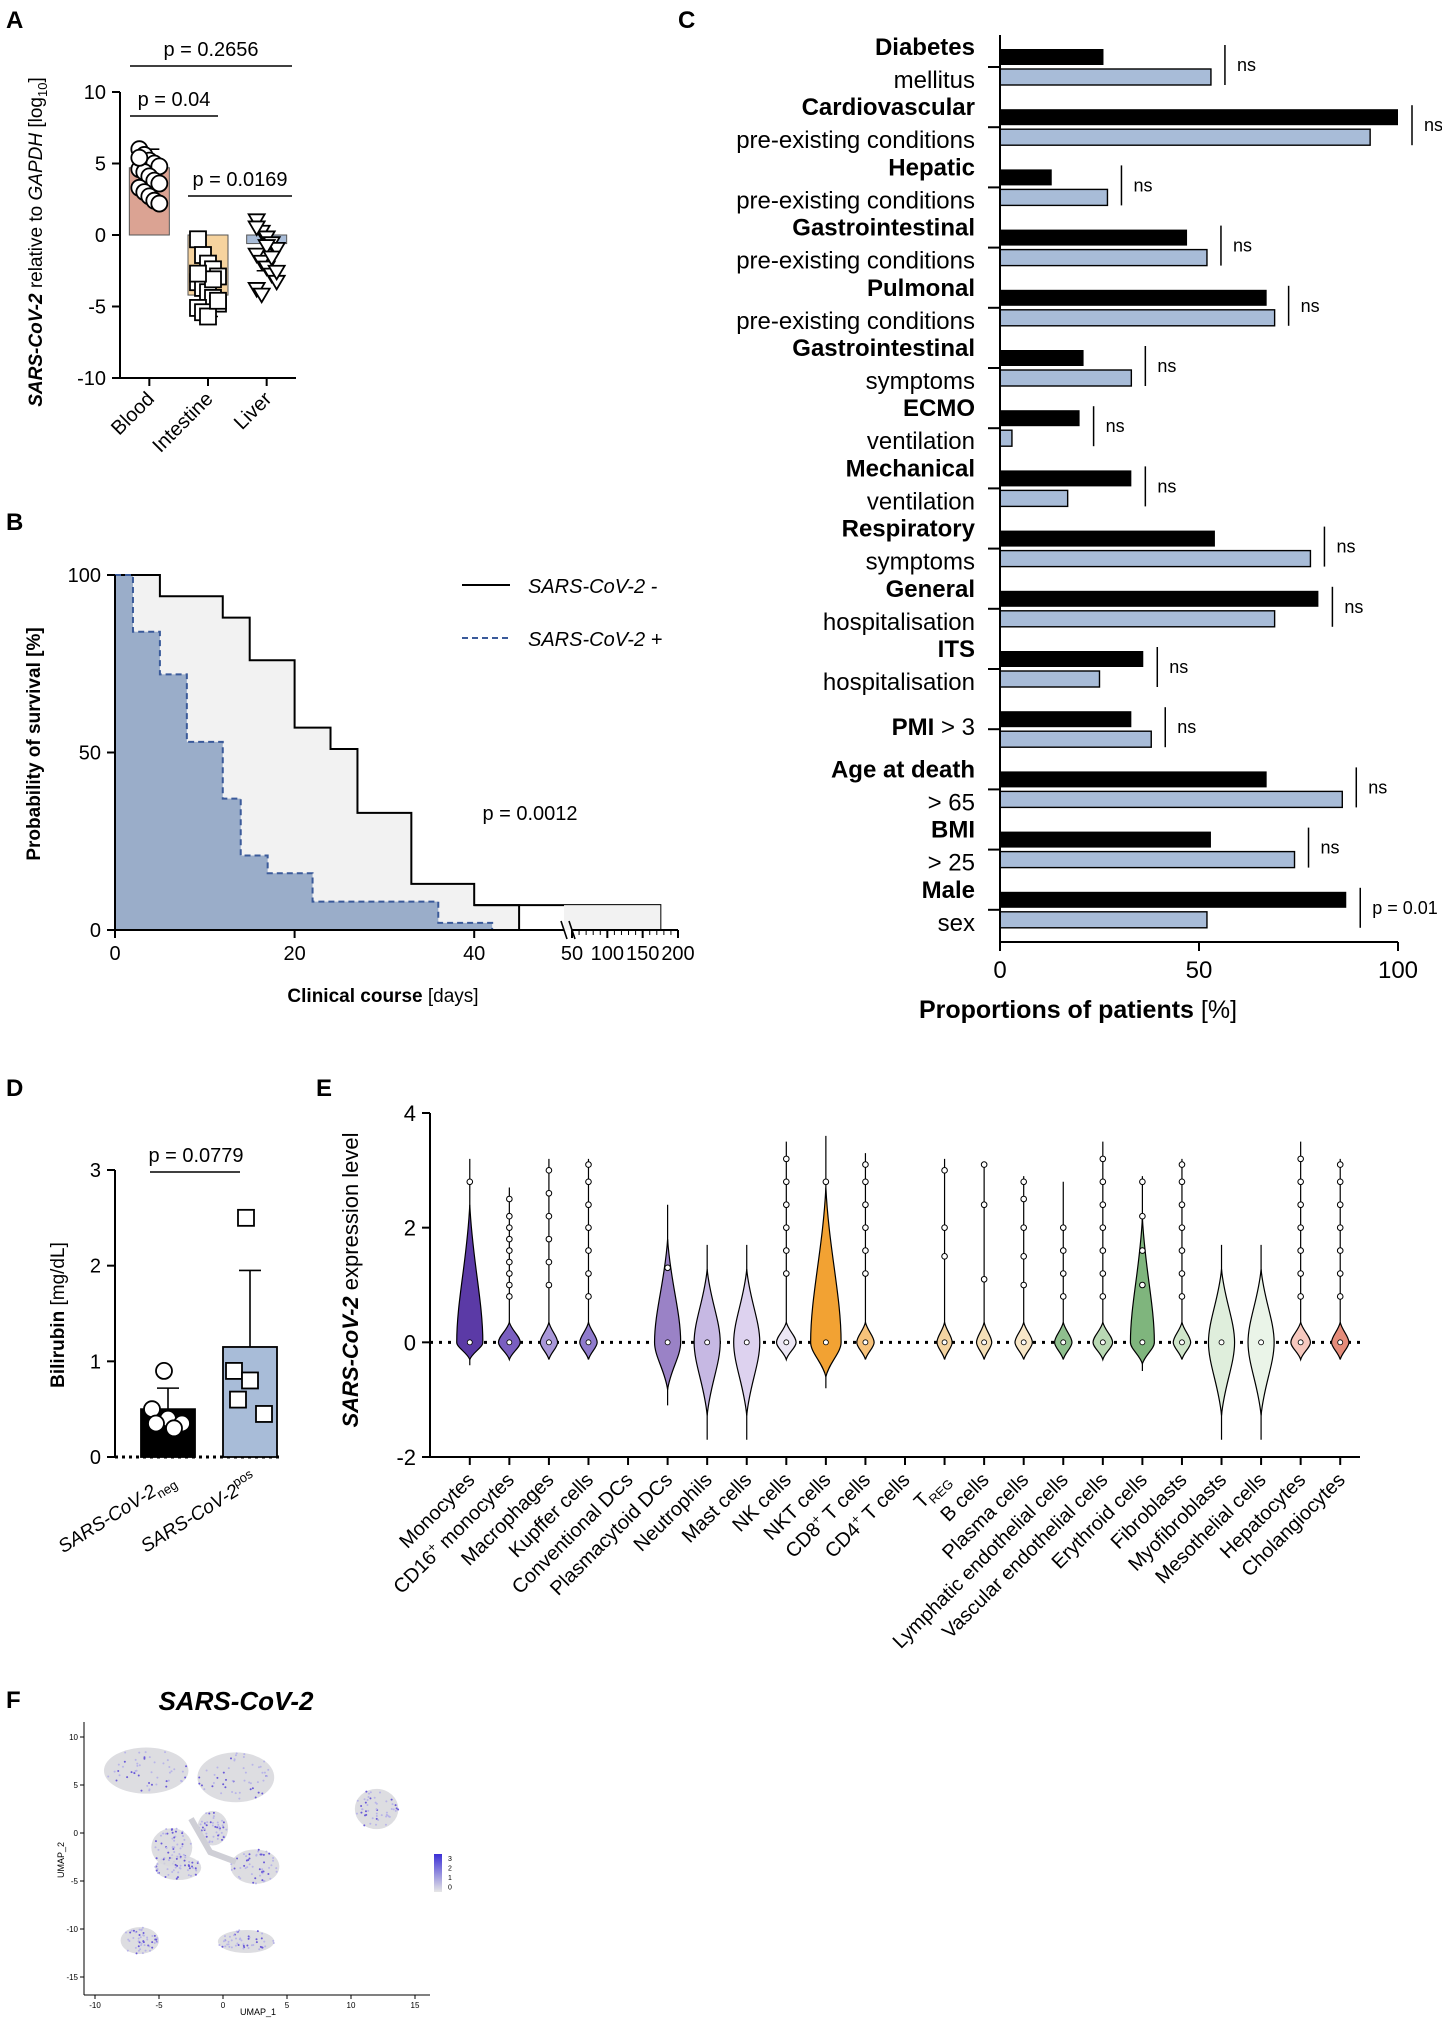  Describe the element at coordinates (1103, 257) in the screenshot. I see `c-bar-positive` at that location.